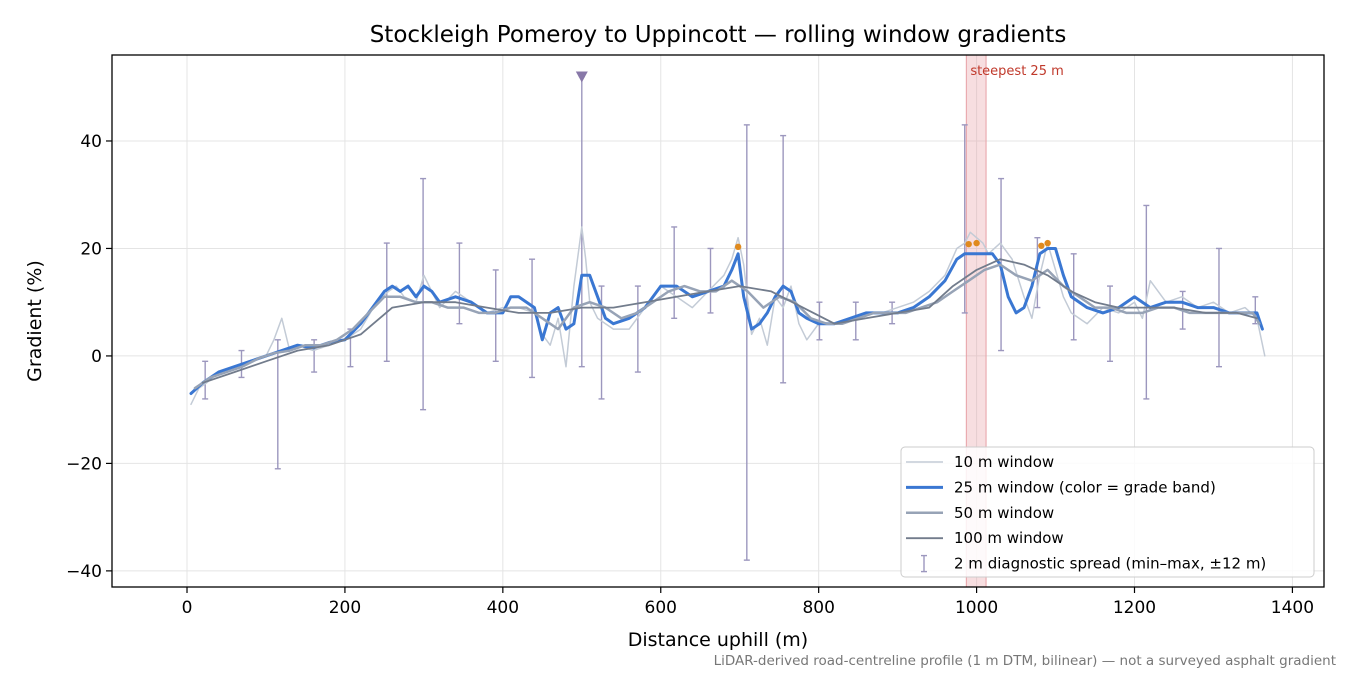 This screenshot has height=675, width=1350. What do you see at coordinates (892, 245) in the screenshot?
I see `steep-points` at bounding box center [892, 245].